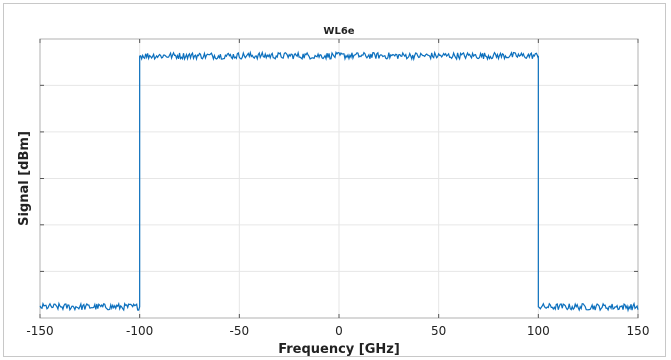 The image size is (671, 360). What do you see at coordinates (24, 178) in the screenshot?
I see `y-axis-label: Signal [dBm]` at bounding box center [24, 178].